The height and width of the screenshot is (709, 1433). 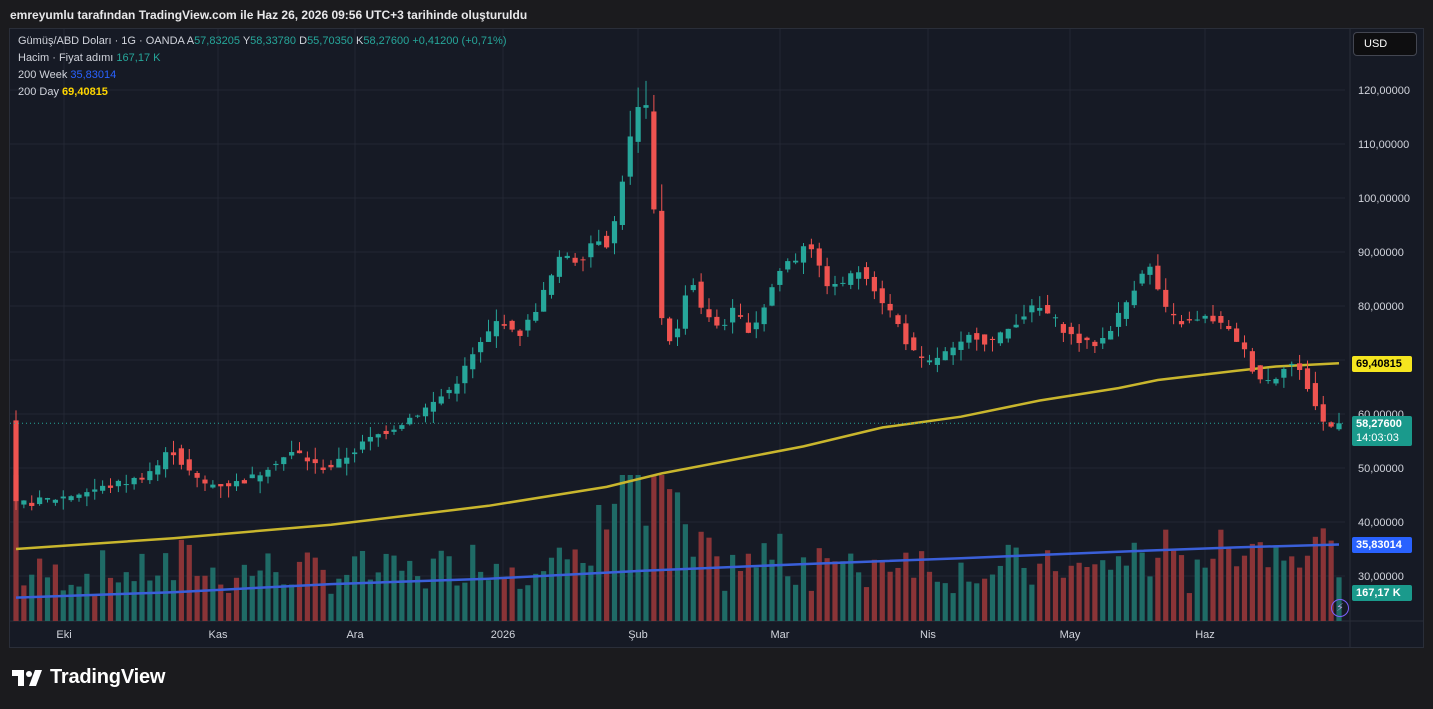 What do you see at coordinates (63, 92) in the screenshot?
I see `legend-ma-day-row: 200 Day 69,40815` at bounding box center [63, 92].